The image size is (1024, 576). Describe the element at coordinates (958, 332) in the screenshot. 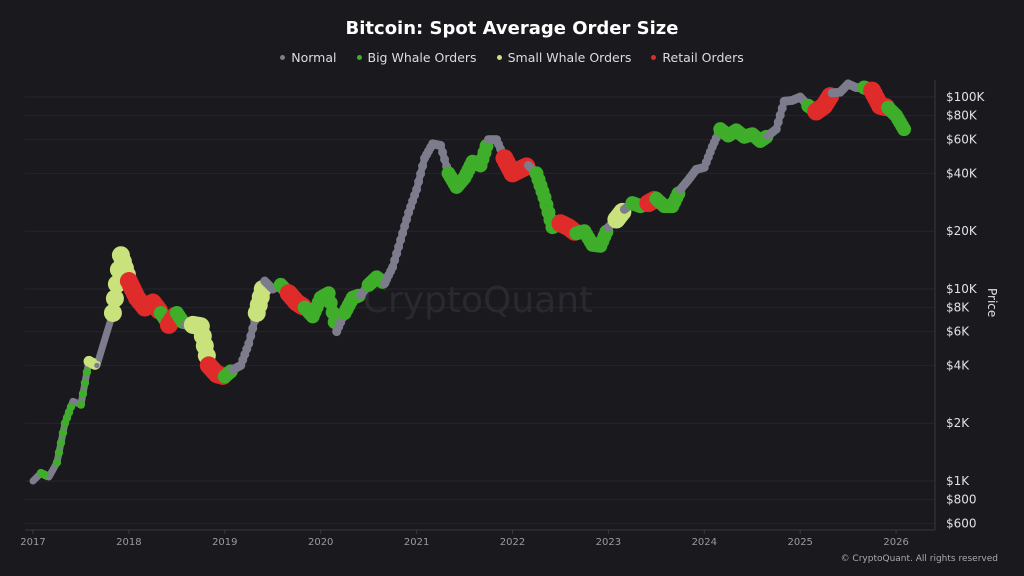

I see `y-tick-label: $6K` at that location.